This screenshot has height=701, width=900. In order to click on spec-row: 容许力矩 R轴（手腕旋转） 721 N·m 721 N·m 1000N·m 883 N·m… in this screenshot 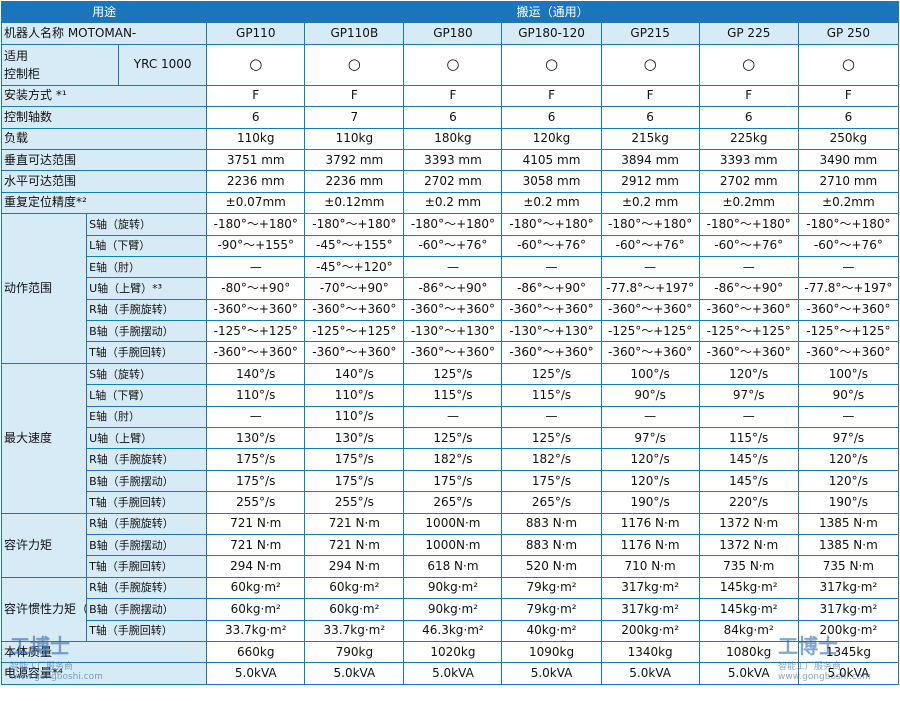, I will do `click(450, 545)`.